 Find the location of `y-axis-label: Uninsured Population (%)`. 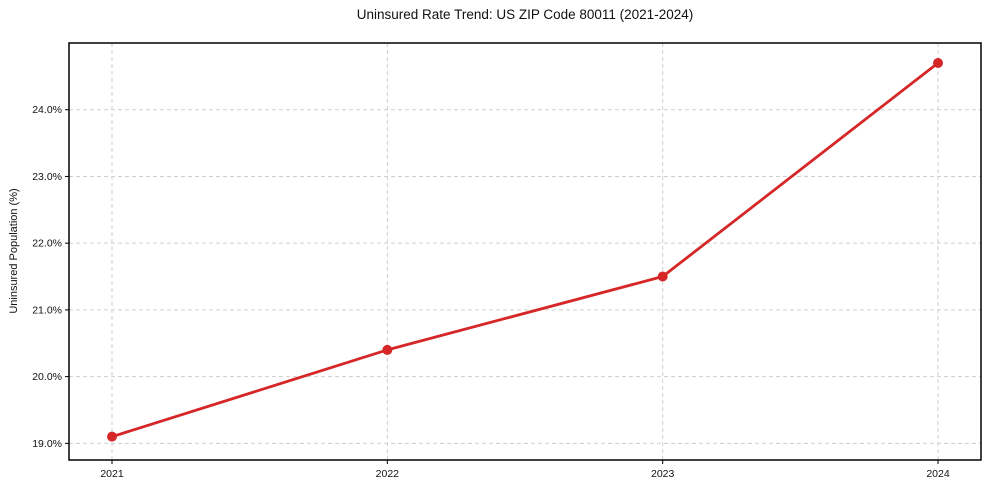

y-axis-label: Uninsured Population (%) is located at coordinates (14, 251).